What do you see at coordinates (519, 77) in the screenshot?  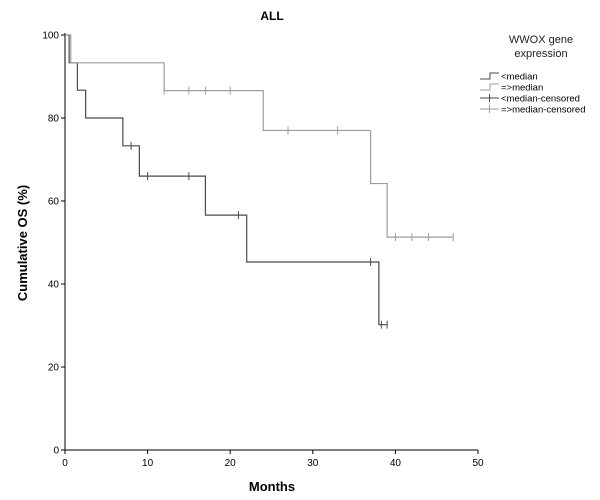 I see `legend-label: <median` at bounding box center [519, 77].